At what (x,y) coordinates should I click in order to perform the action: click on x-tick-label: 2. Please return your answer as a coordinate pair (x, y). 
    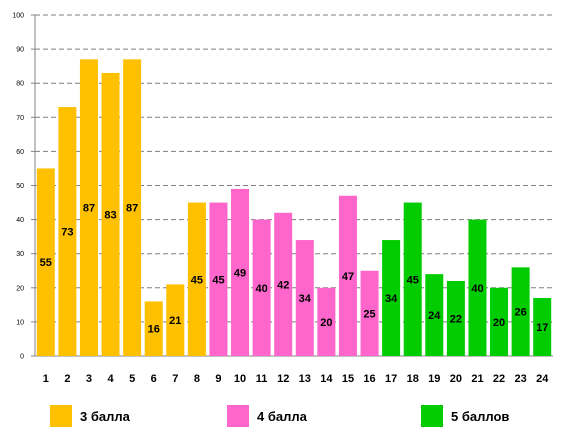
    Looking at the image, I should click on (67, 379).